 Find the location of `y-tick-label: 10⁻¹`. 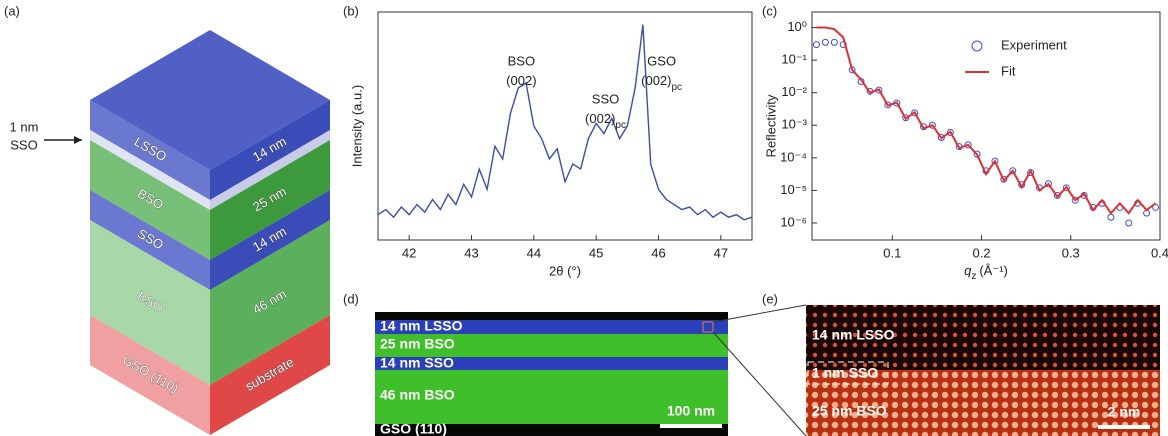

y-tick-label: 10⁻¹ is located at coordinates (794, 59).